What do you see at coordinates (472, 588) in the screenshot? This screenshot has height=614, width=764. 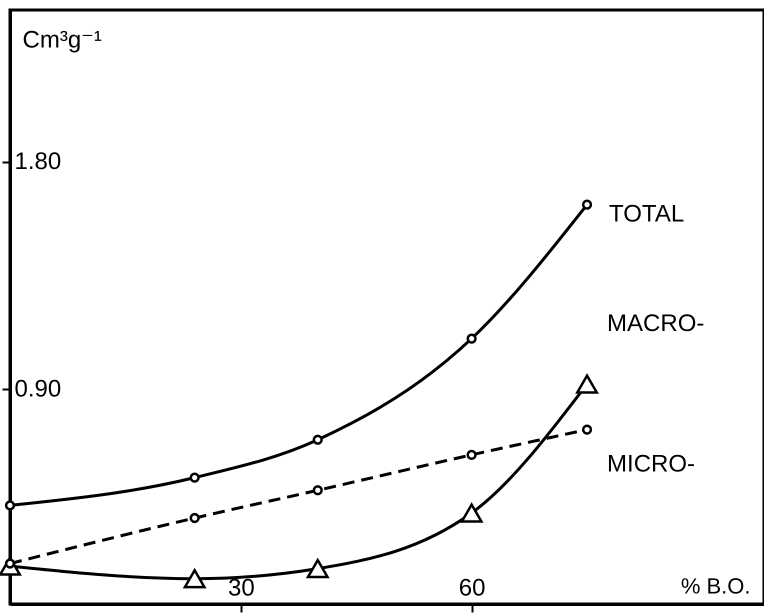 I see `x-tick-label: 60` at bounding box center [472, 588].